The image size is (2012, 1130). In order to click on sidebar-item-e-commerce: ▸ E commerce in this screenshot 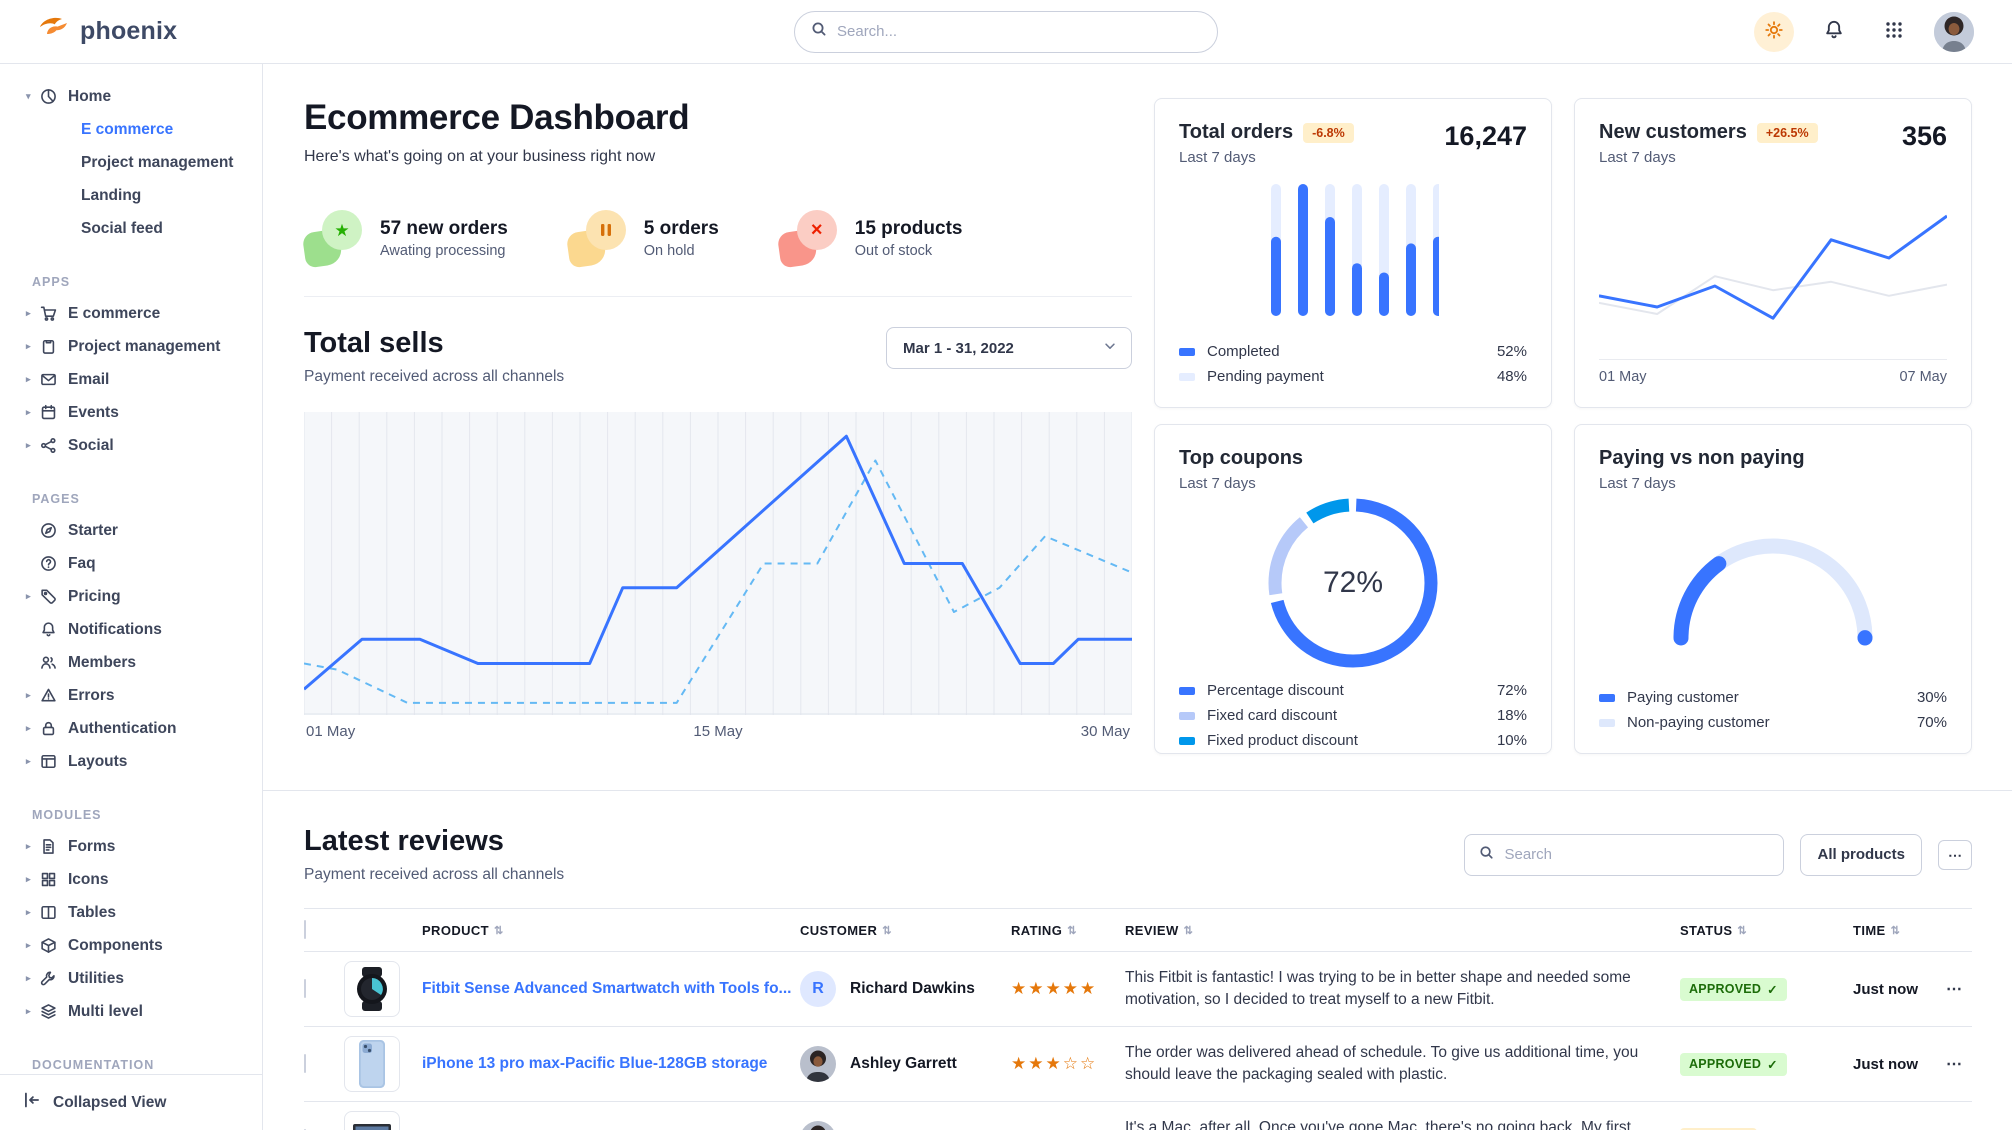, I will do `click(131, 313)`.